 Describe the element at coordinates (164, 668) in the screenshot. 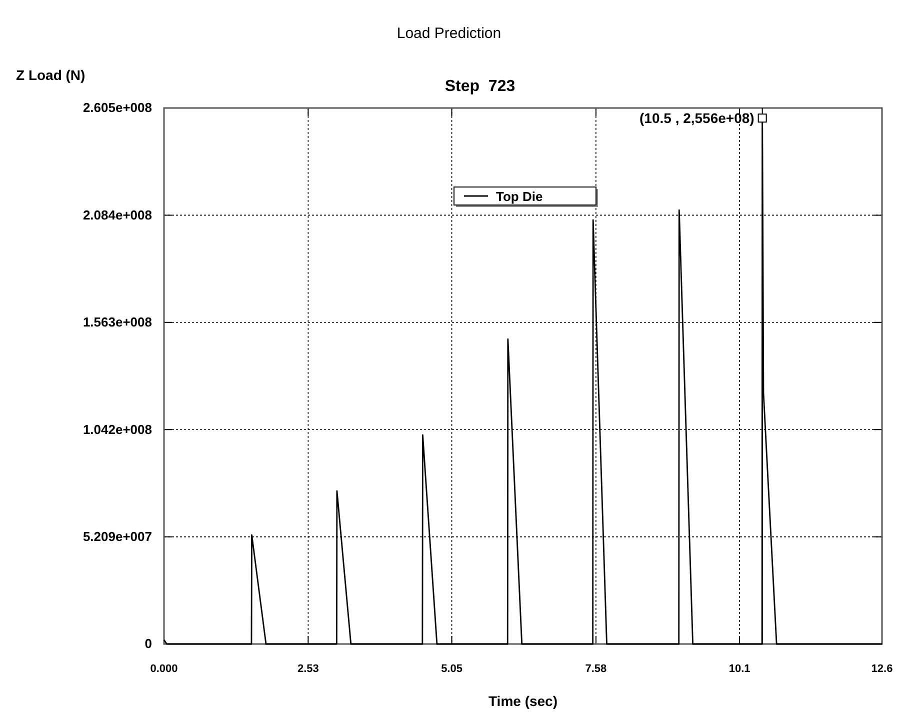

I see `x-tick-label: 0.000` at that location.